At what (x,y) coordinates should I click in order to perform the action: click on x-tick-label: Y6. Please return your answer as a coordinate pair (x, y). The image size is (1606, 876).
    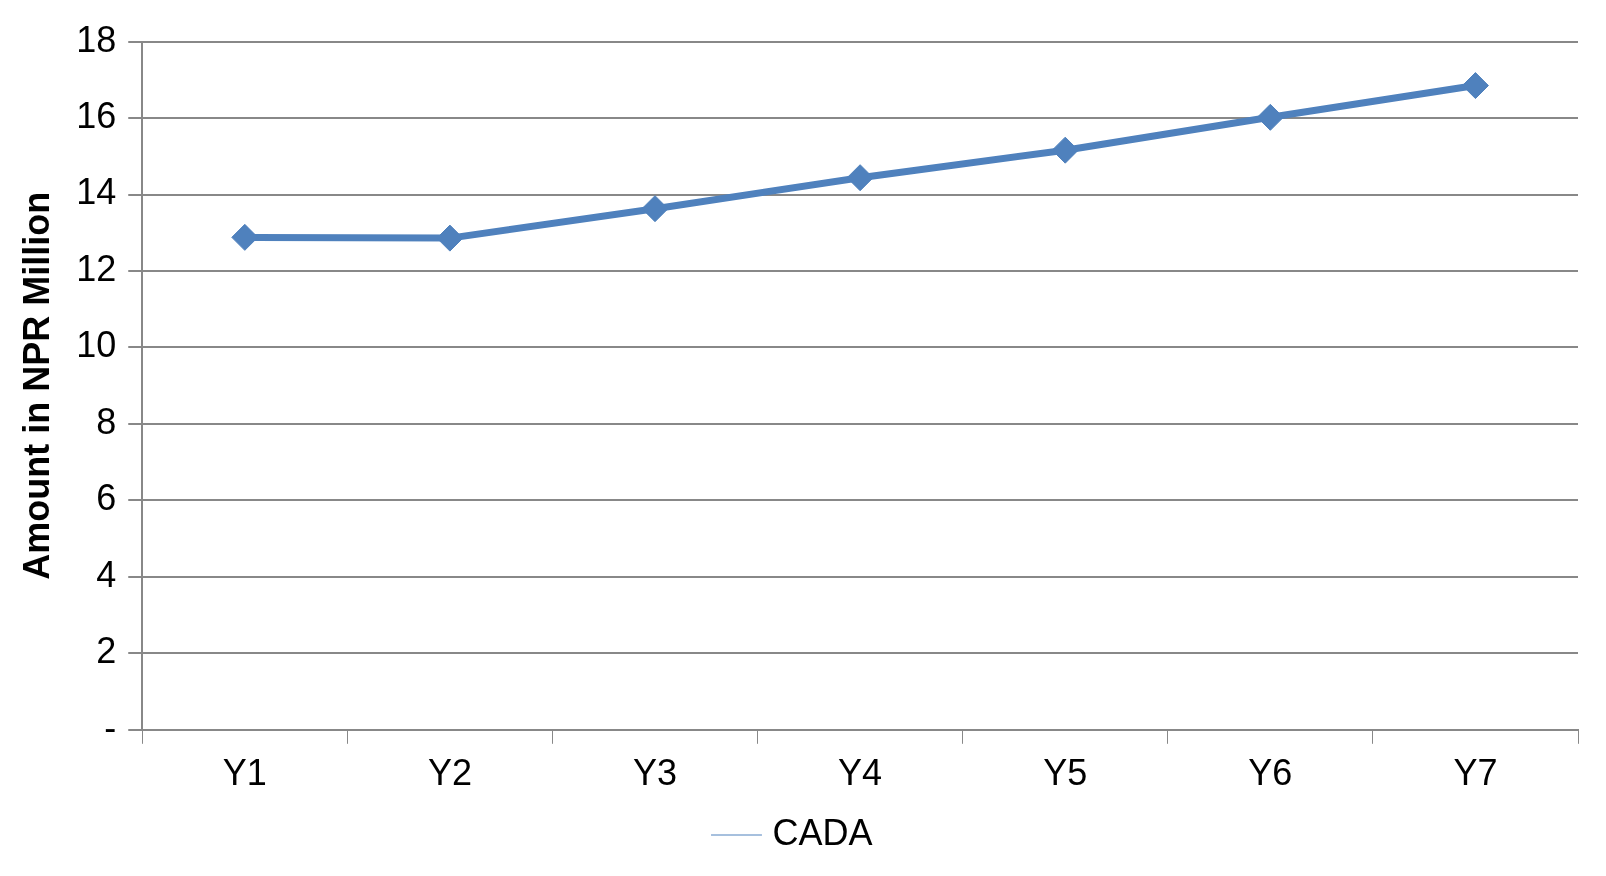
    Looking at the image, I should click on (1270, 773).